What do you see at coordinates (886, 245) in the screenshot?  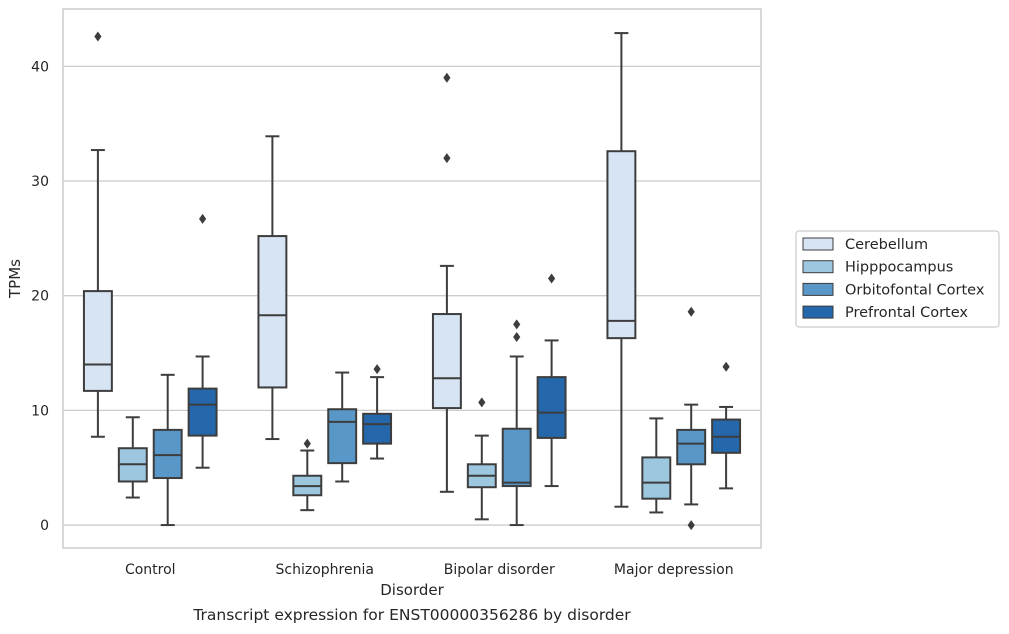 I see `legend-label: Cerebellum` at bounding box center [886, 245].